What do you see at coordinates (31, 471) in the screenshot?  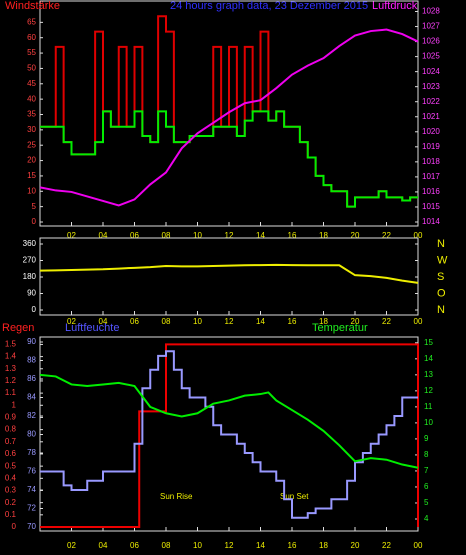 I see `y-tick-label: 76` at bounding box center [31, 471].